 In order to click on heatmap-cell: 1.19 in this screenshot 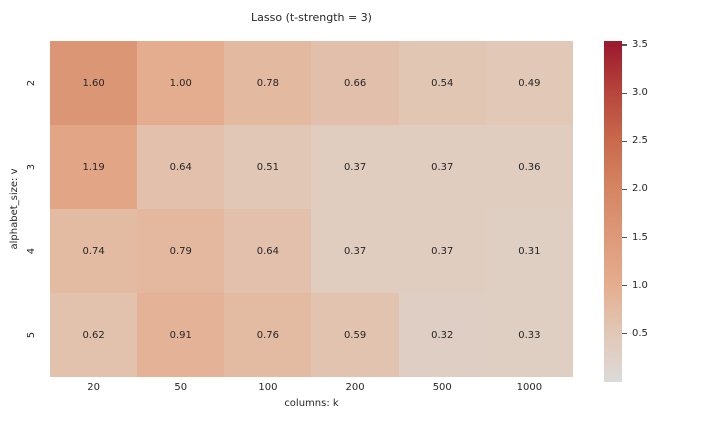, I will do `click(94, 167)`.